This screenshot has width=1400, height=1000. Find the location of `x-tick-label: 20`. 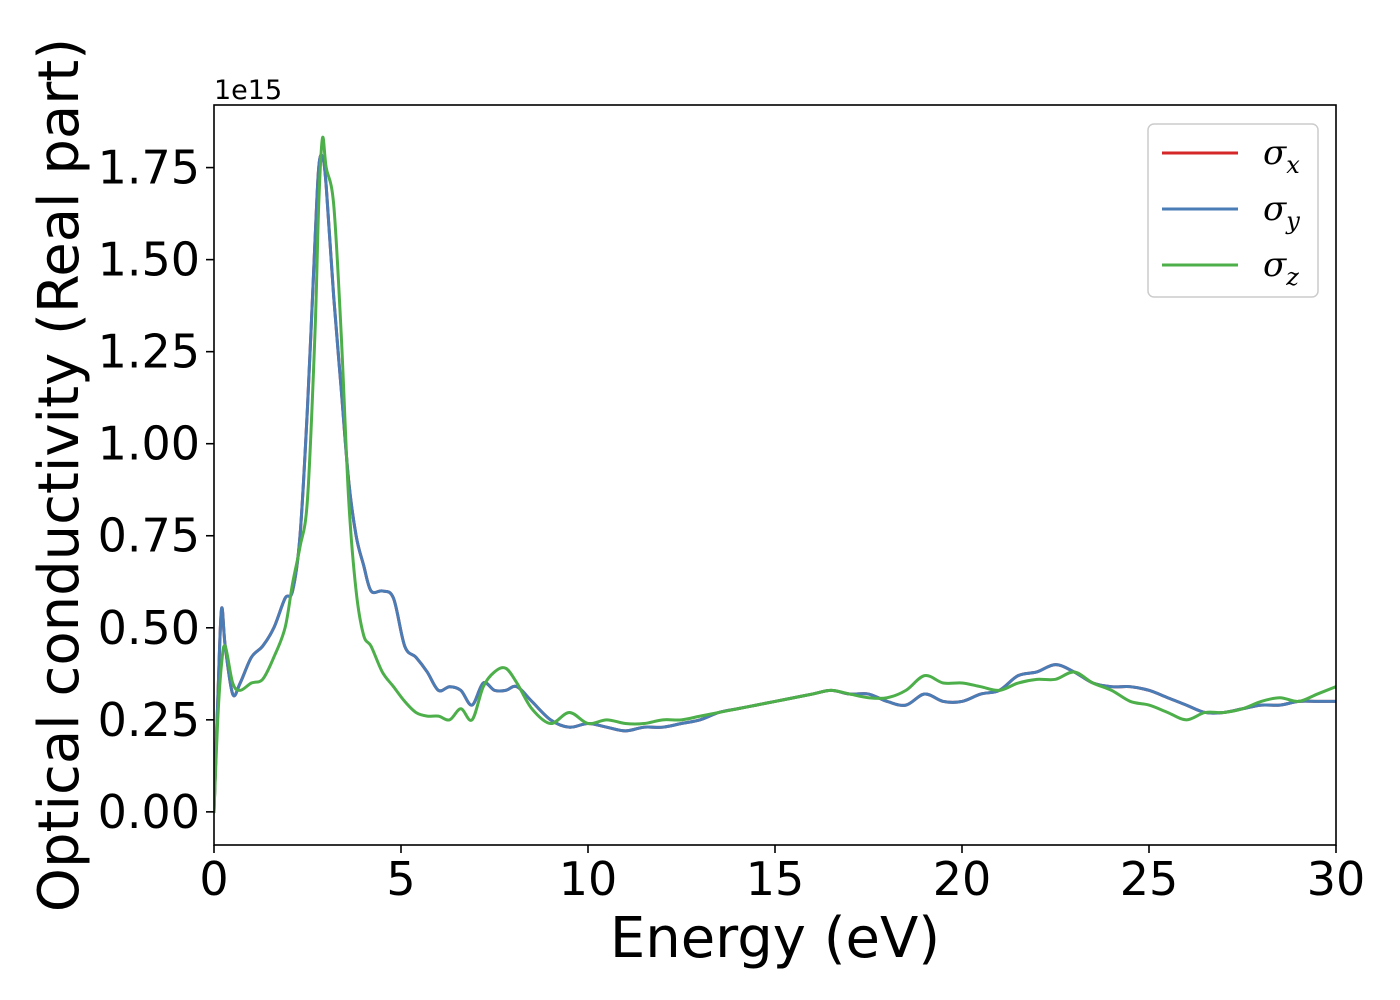

x-tick-label: 20 is located at coordinates (962, 879).